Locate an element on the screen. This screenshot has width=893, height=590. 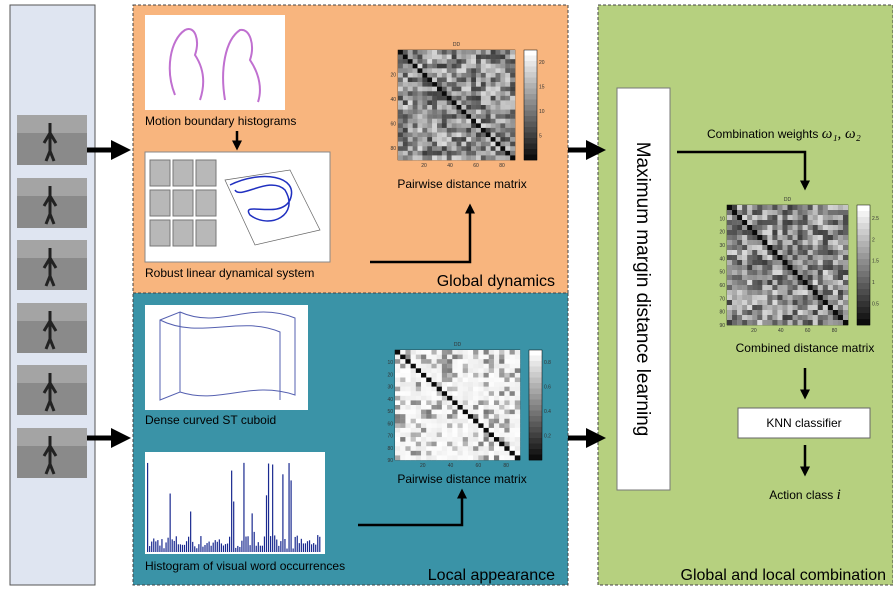
output-text: Action class is located at coordinates (801, 495).